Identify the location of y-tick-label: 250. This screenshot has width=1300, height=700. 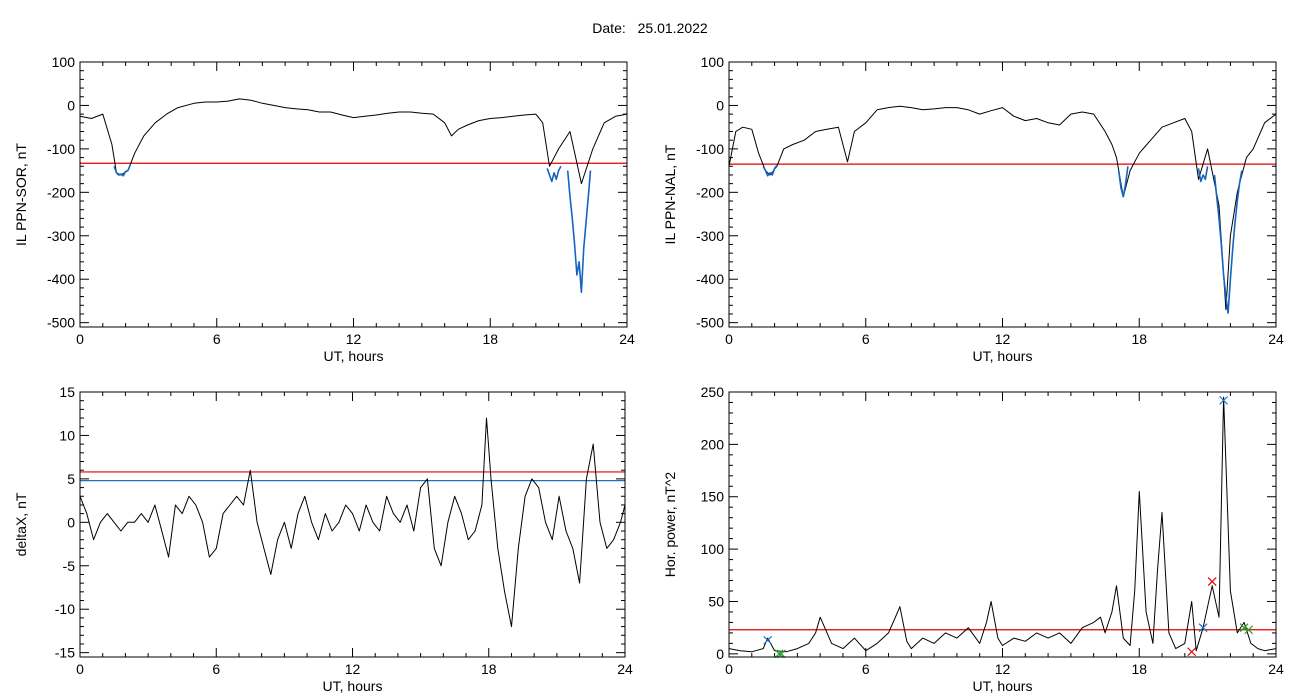
(713, 392).